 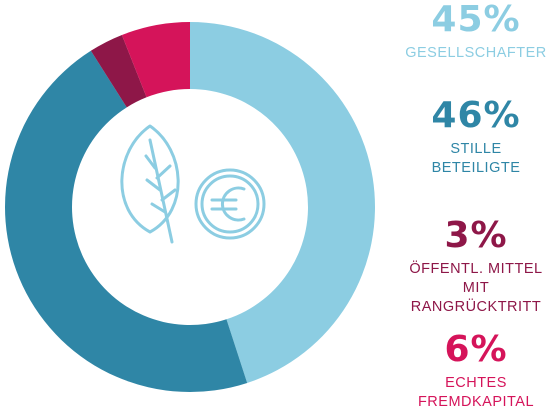 I want to click on label-line: ECHTES, so click(x=476, y=383).